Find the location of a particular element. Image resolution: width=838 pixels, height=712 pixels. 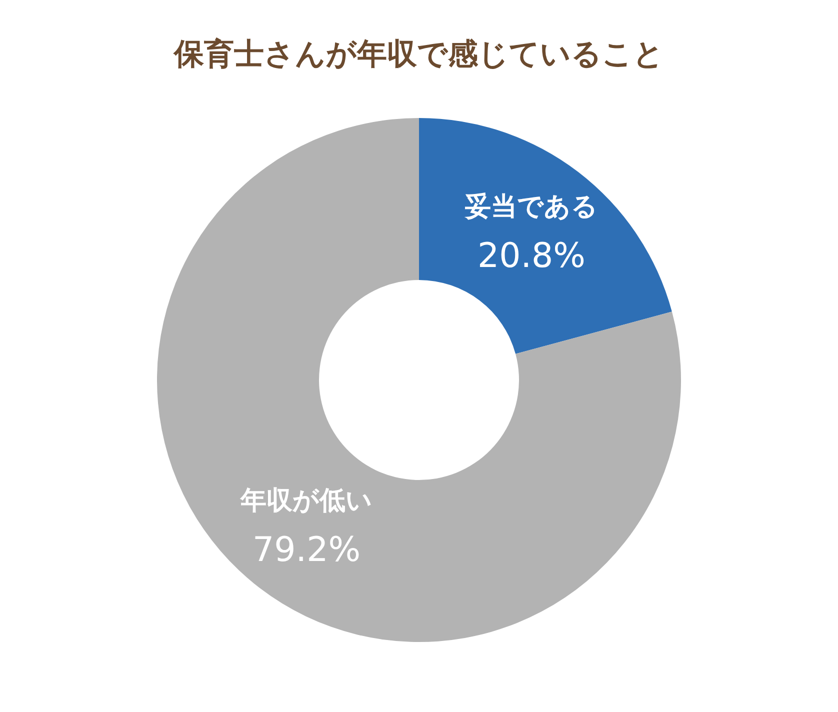

chart-title: 保育士さんが年収で感じていること is located at coordinates (418, 54).